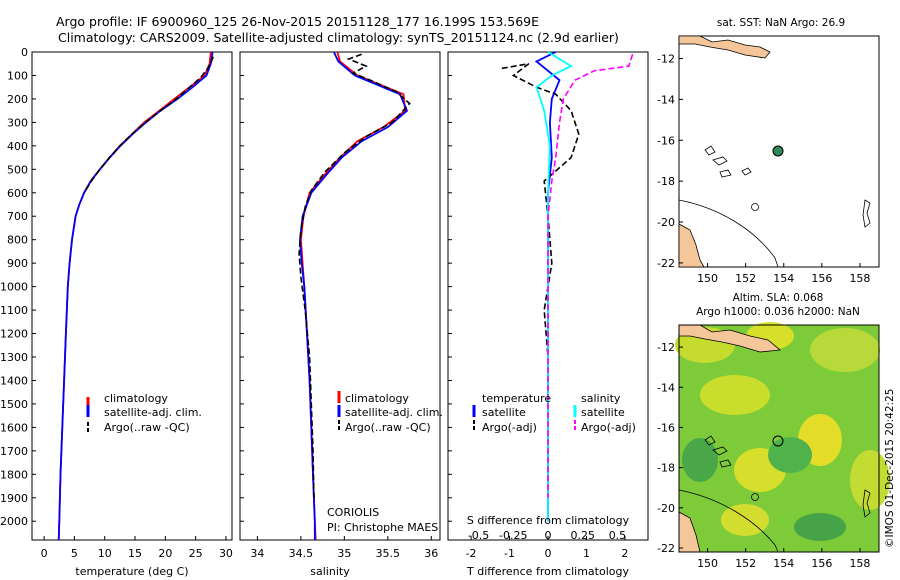 This screenshot has height=580, width=900. I want to click on temperature-lines, so click(135, 296).